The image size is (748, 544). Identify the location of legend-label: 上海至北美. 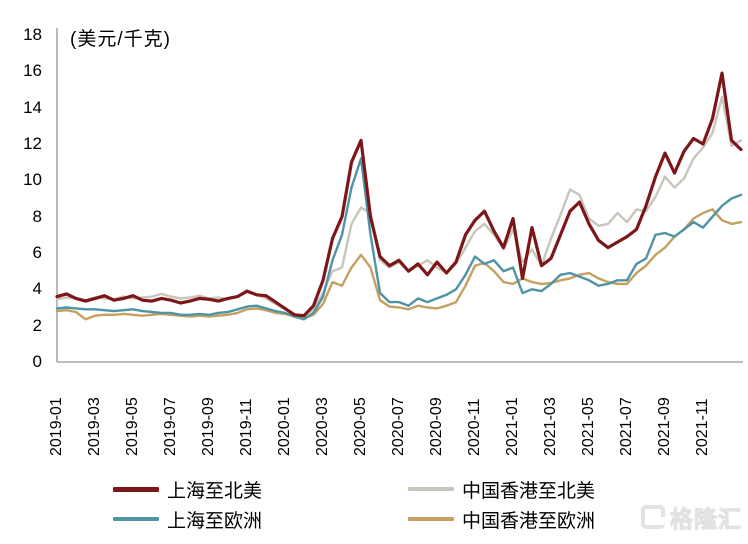
(215, 491).